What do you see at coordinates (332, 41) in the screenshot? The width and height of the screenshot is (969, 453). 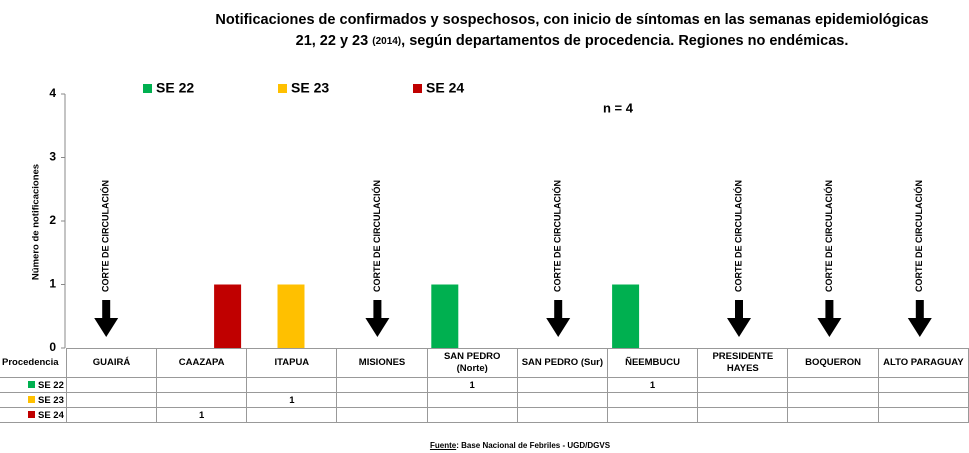 I see `subtitle-part: 21, 22 y 23` at bounding box center [332, 41].